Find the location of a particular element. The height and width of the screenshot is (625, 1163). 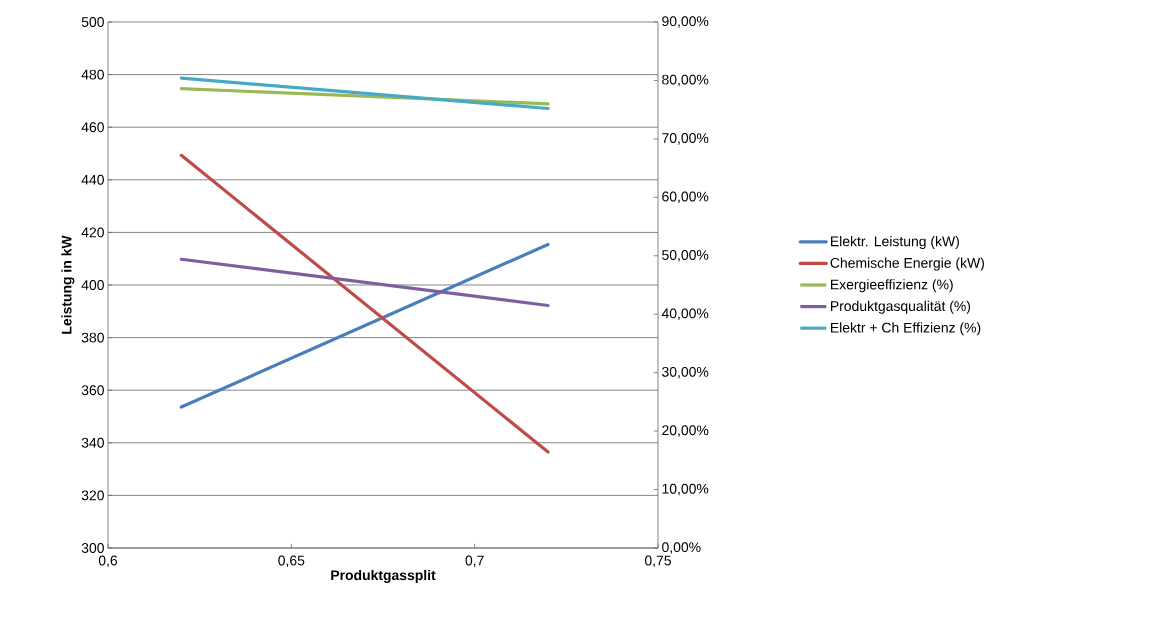

y-tick-label: 500 is located at coordinates (92, 22).